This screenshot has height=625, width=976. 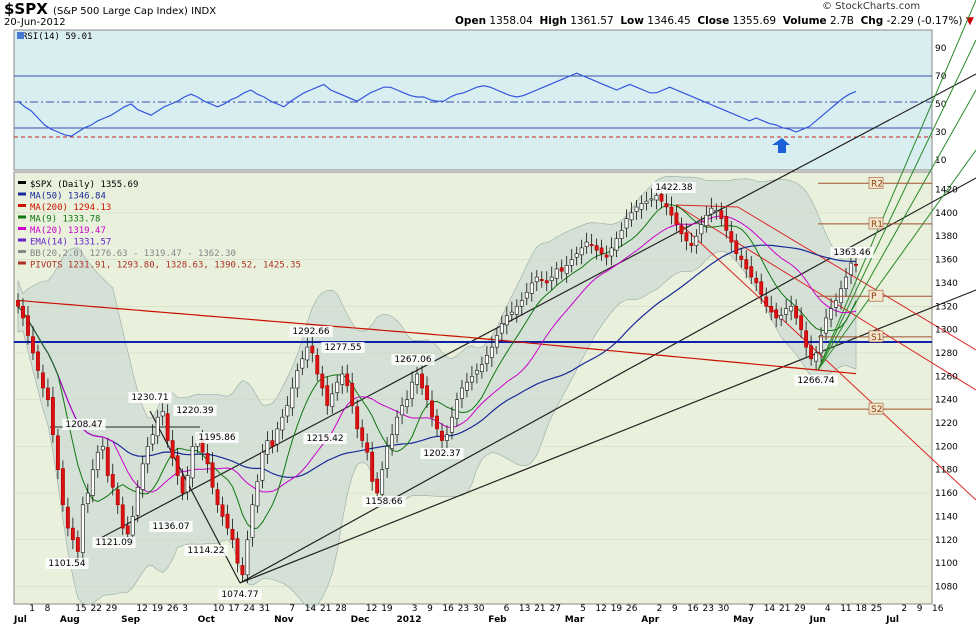 I want to click on chart-date: 20-Jun-2012, so click(x=35, y=22).